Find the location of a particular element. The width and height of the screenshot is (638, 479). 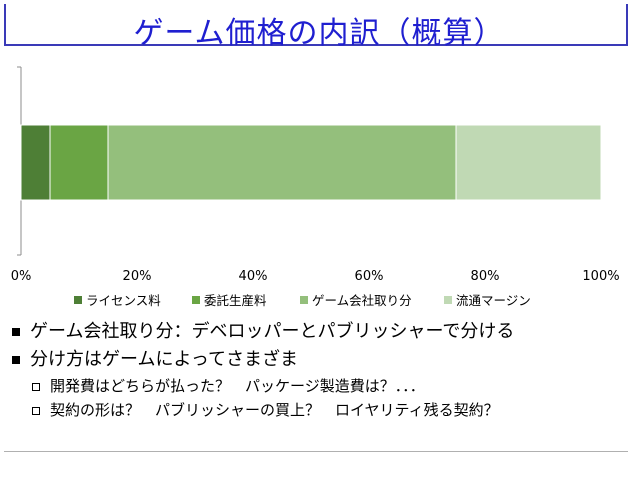

sub-bullet-item: 契約の形は？ パブリッシャーの買上？ ロイヤリティ残る契約？ is located at coordinates (320, 410).